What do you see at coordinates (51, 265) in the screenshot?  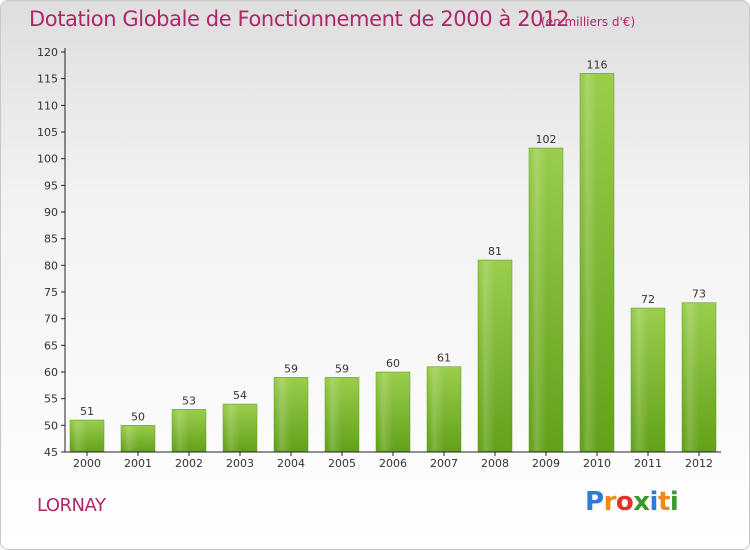 I see `y-tick-label: 80` at bounding box center [51, 265].